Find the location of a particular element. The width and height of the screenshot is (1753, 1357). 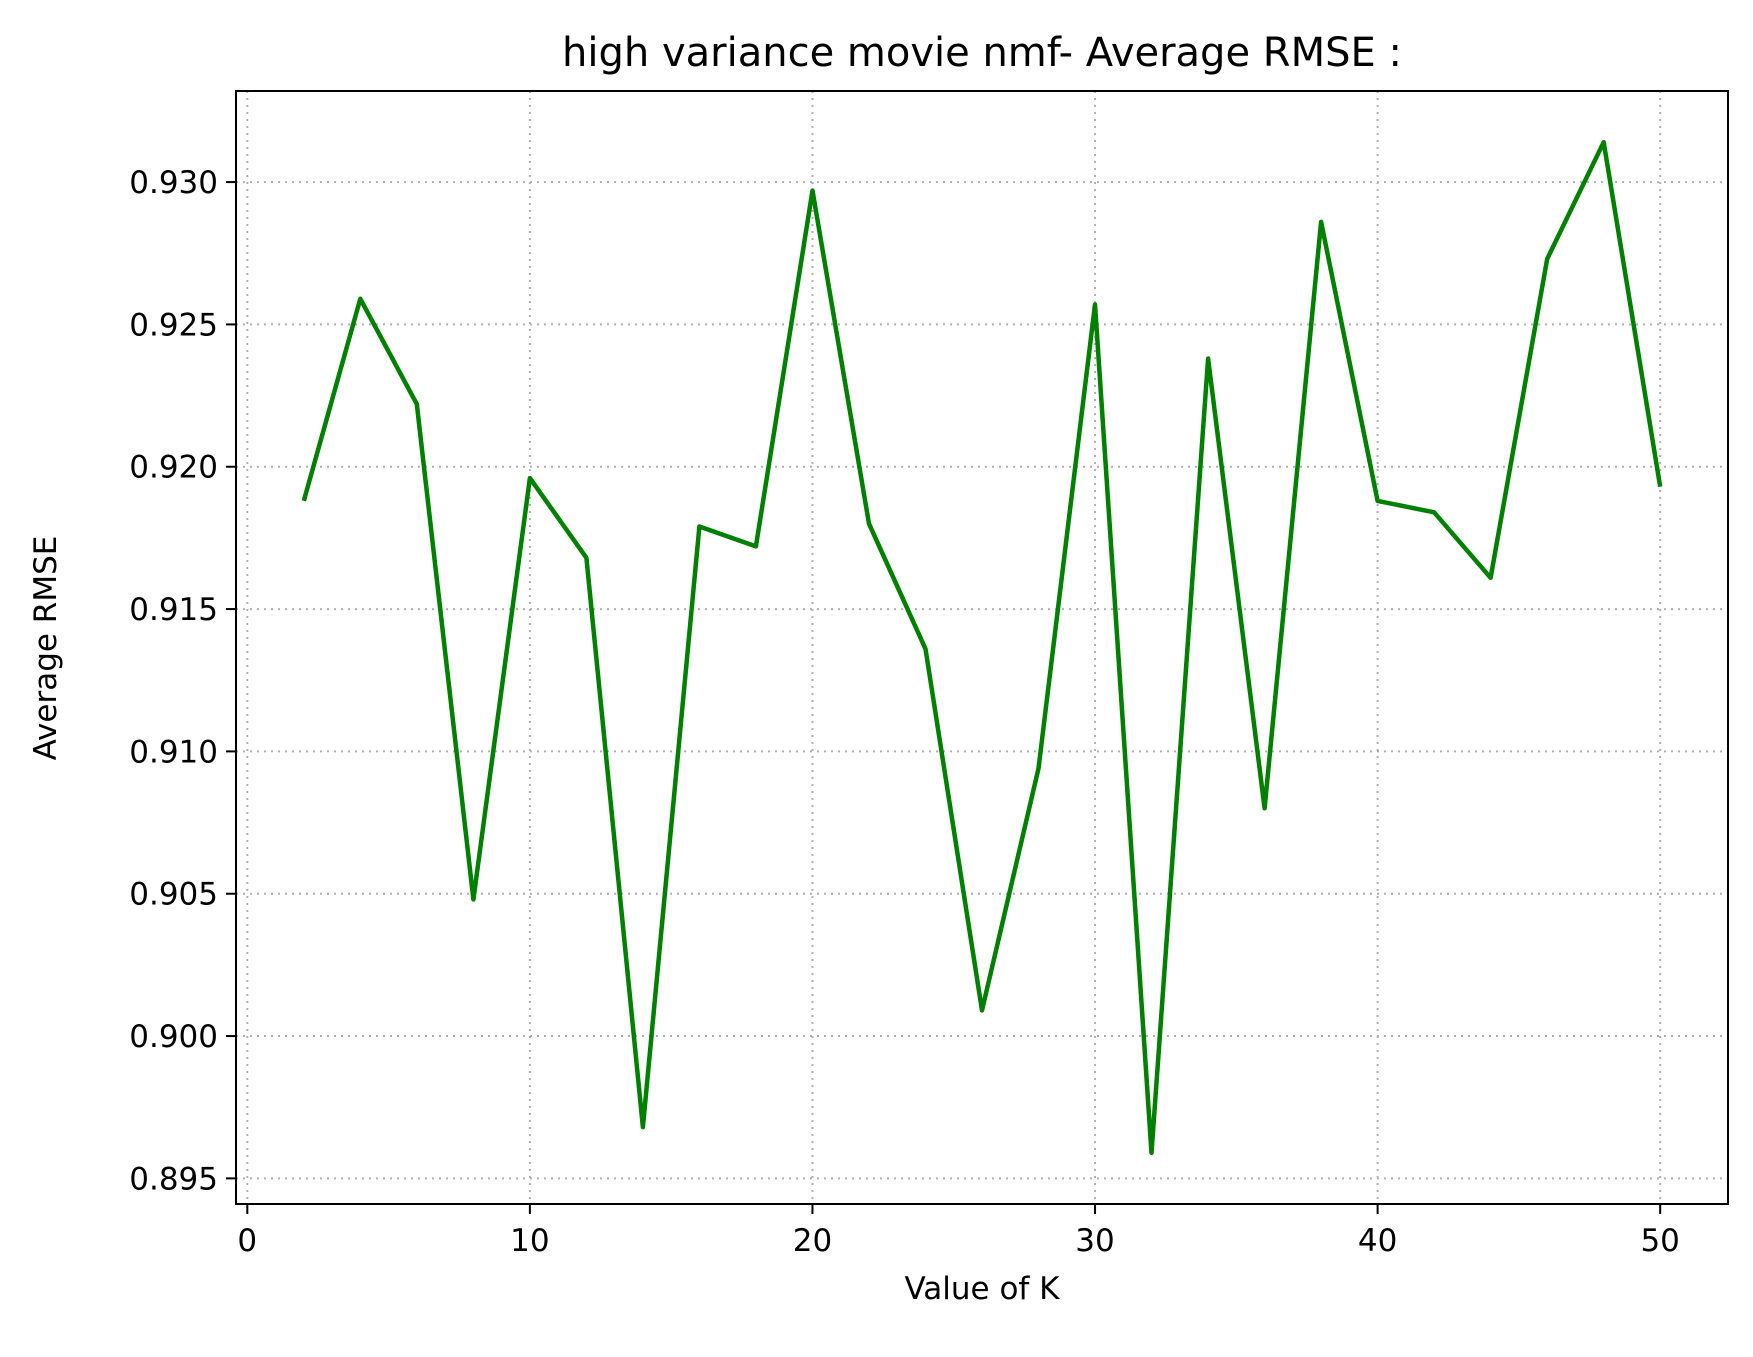

x-tick-label: 10 is located at coordinates (529, 1241).